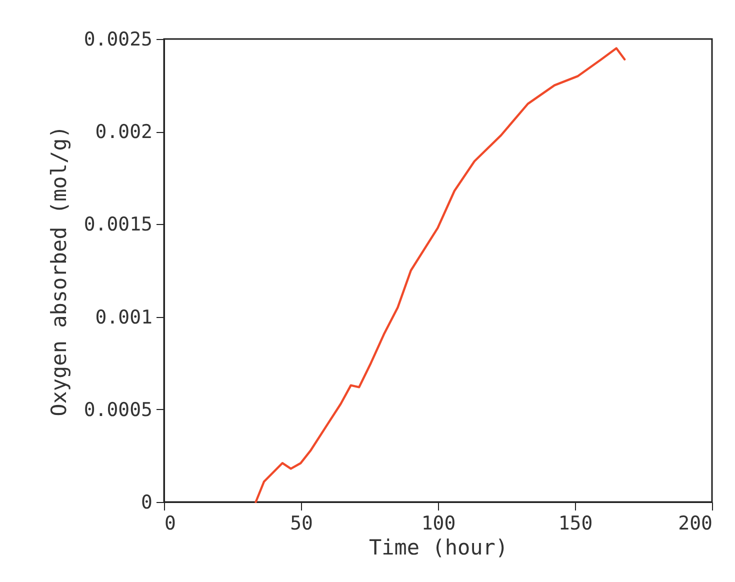 The width and height of the screenshot is (735, 582). Describe the element at coordinates (438, 548) in the screenshot. I see `x-axis-title: Time (hour)` at that location.